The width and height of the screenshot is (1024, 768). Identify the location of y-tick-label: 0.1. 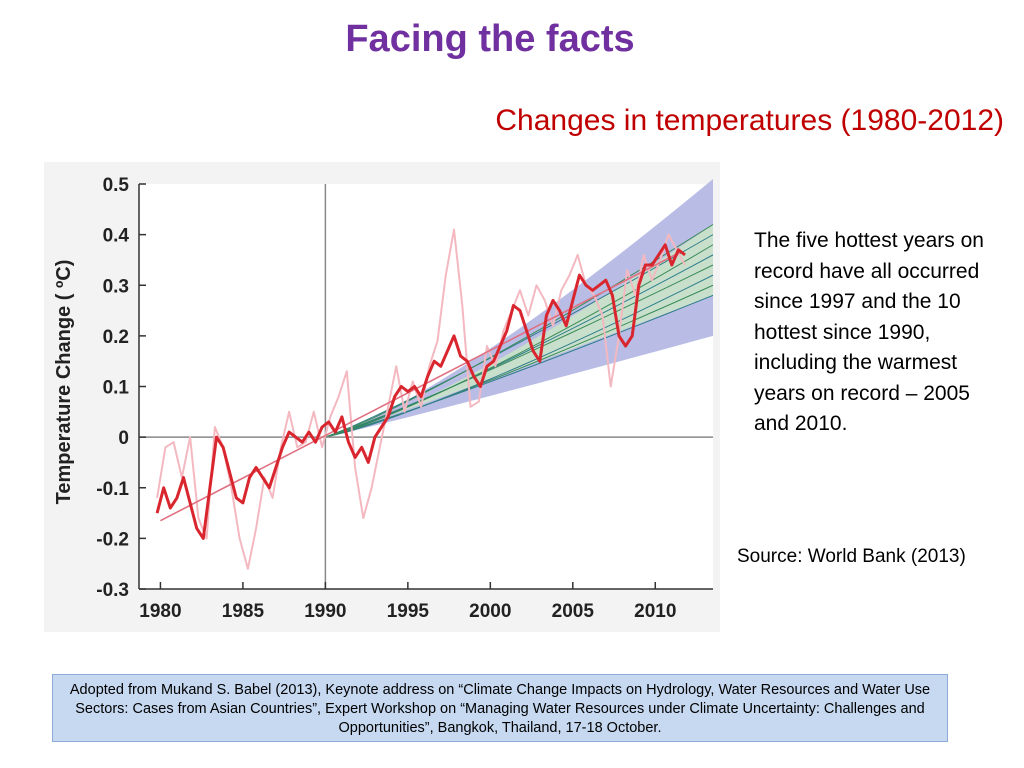
(116, 388).